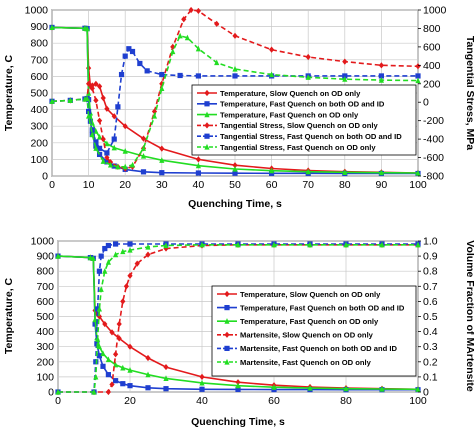  What do you see at coordinates (433, 158) in the screenshot?
I see `y2-tick-label: -600` at bounding box center [433, 158].